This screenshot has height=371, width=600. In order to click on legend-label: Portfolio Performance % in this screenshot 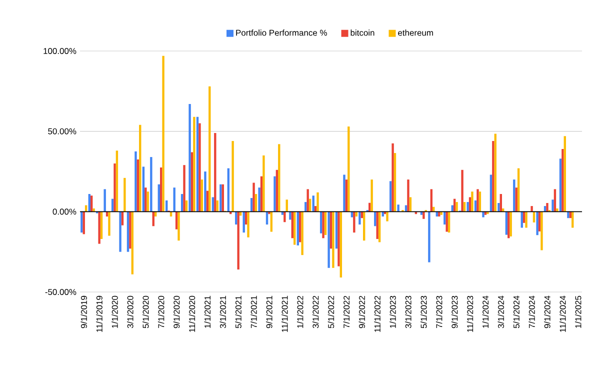, I will do `click(281, 33)`.